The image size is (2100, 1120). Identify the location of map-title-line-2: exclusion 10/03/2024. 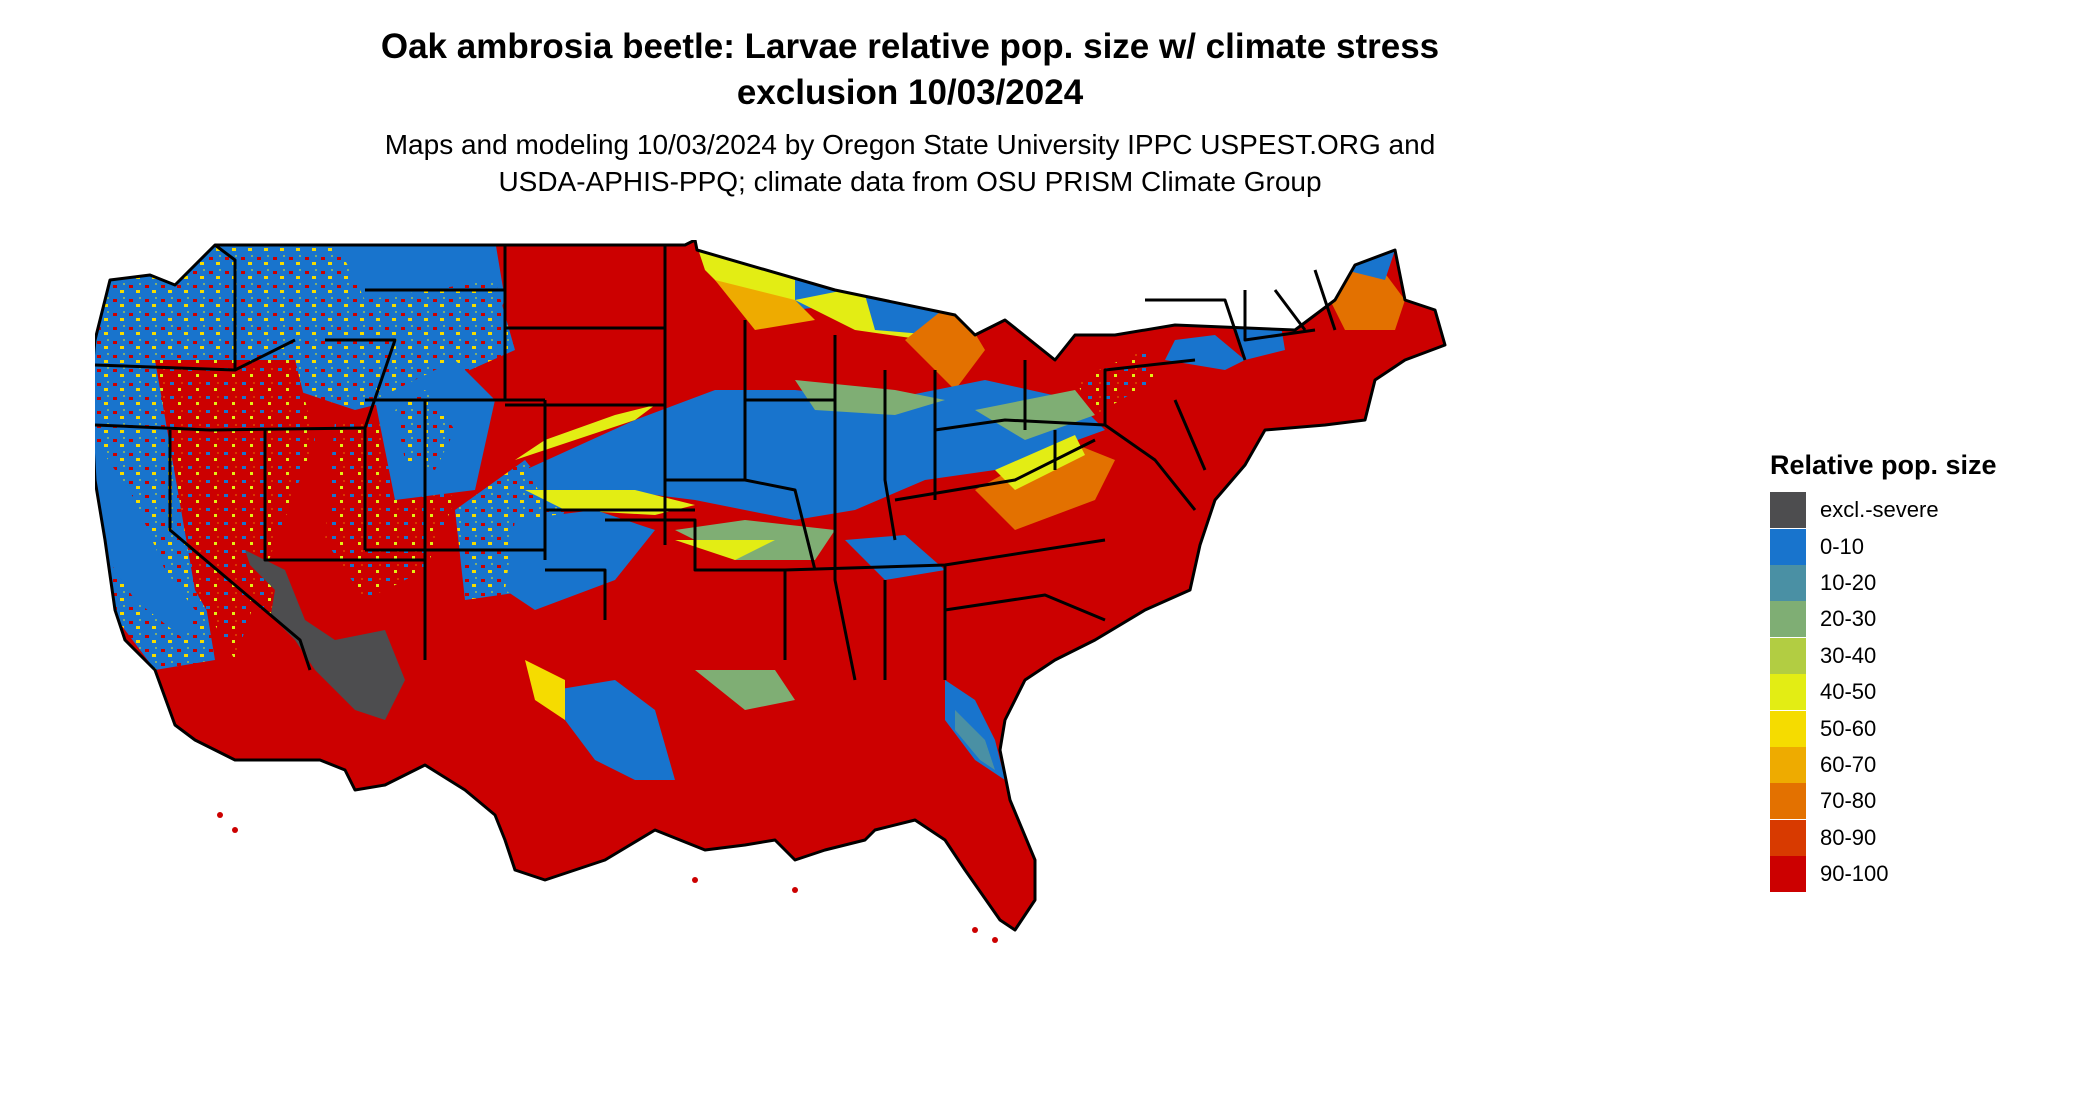
(910, 92).